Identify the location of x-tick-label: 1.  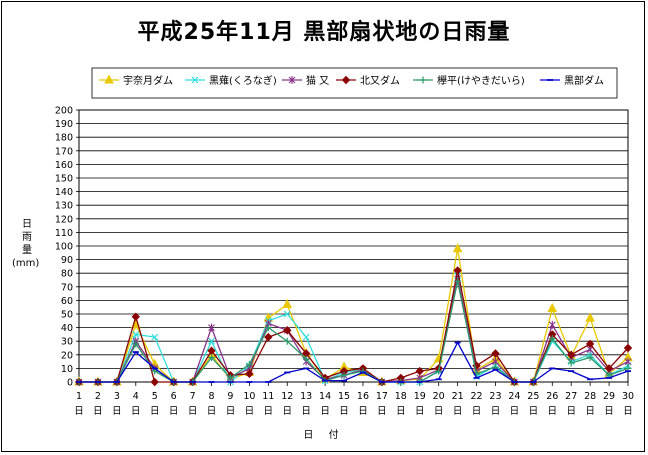
(79, 396).